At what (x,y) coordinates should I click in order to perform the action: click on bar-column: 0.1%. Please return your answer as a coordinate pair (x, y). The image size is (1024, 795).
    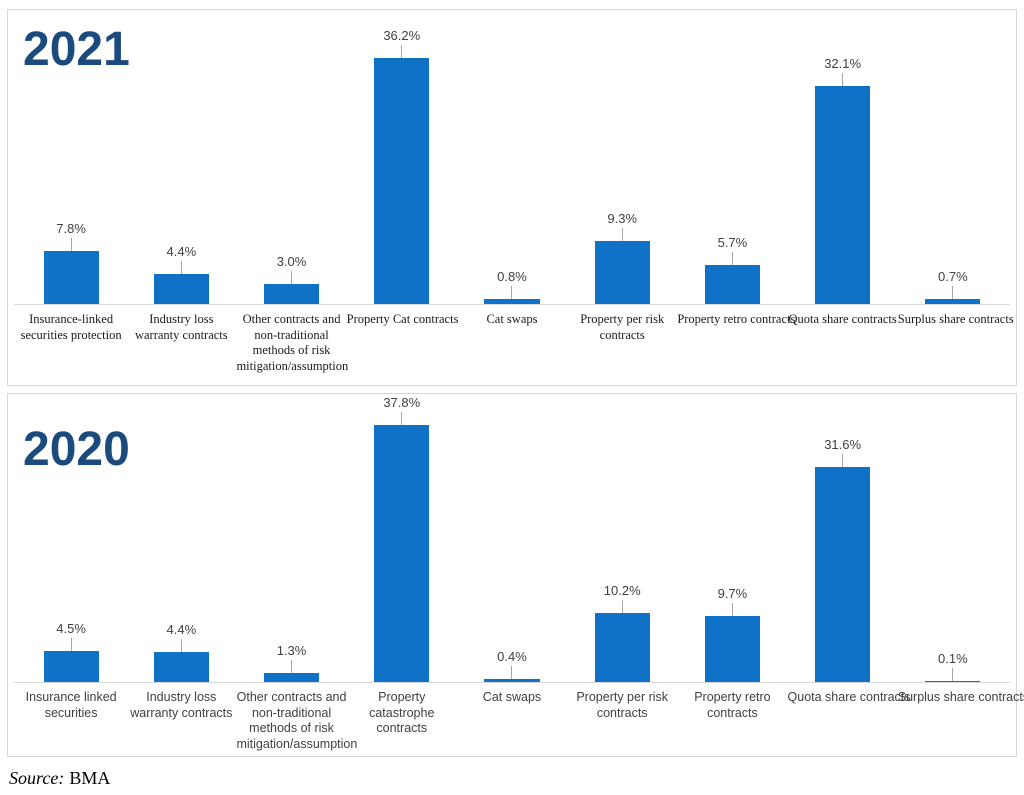
    Looking at the image, I should click on (953, 666).